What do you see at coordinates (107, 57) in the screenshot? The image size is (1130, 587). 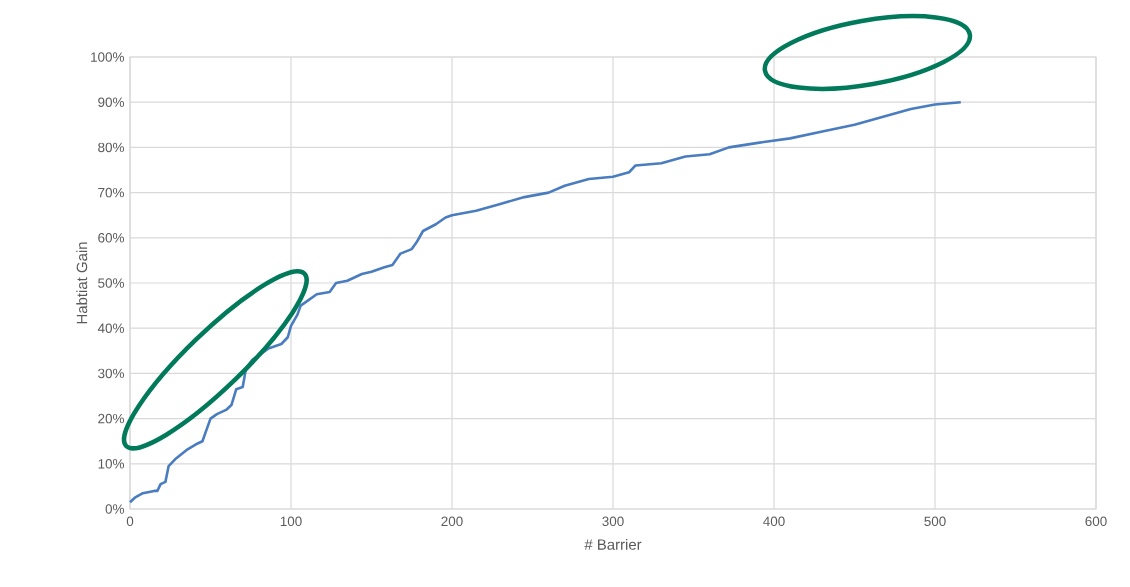 I see `y-tick-label: 100%` at bounding box center [107, 57].